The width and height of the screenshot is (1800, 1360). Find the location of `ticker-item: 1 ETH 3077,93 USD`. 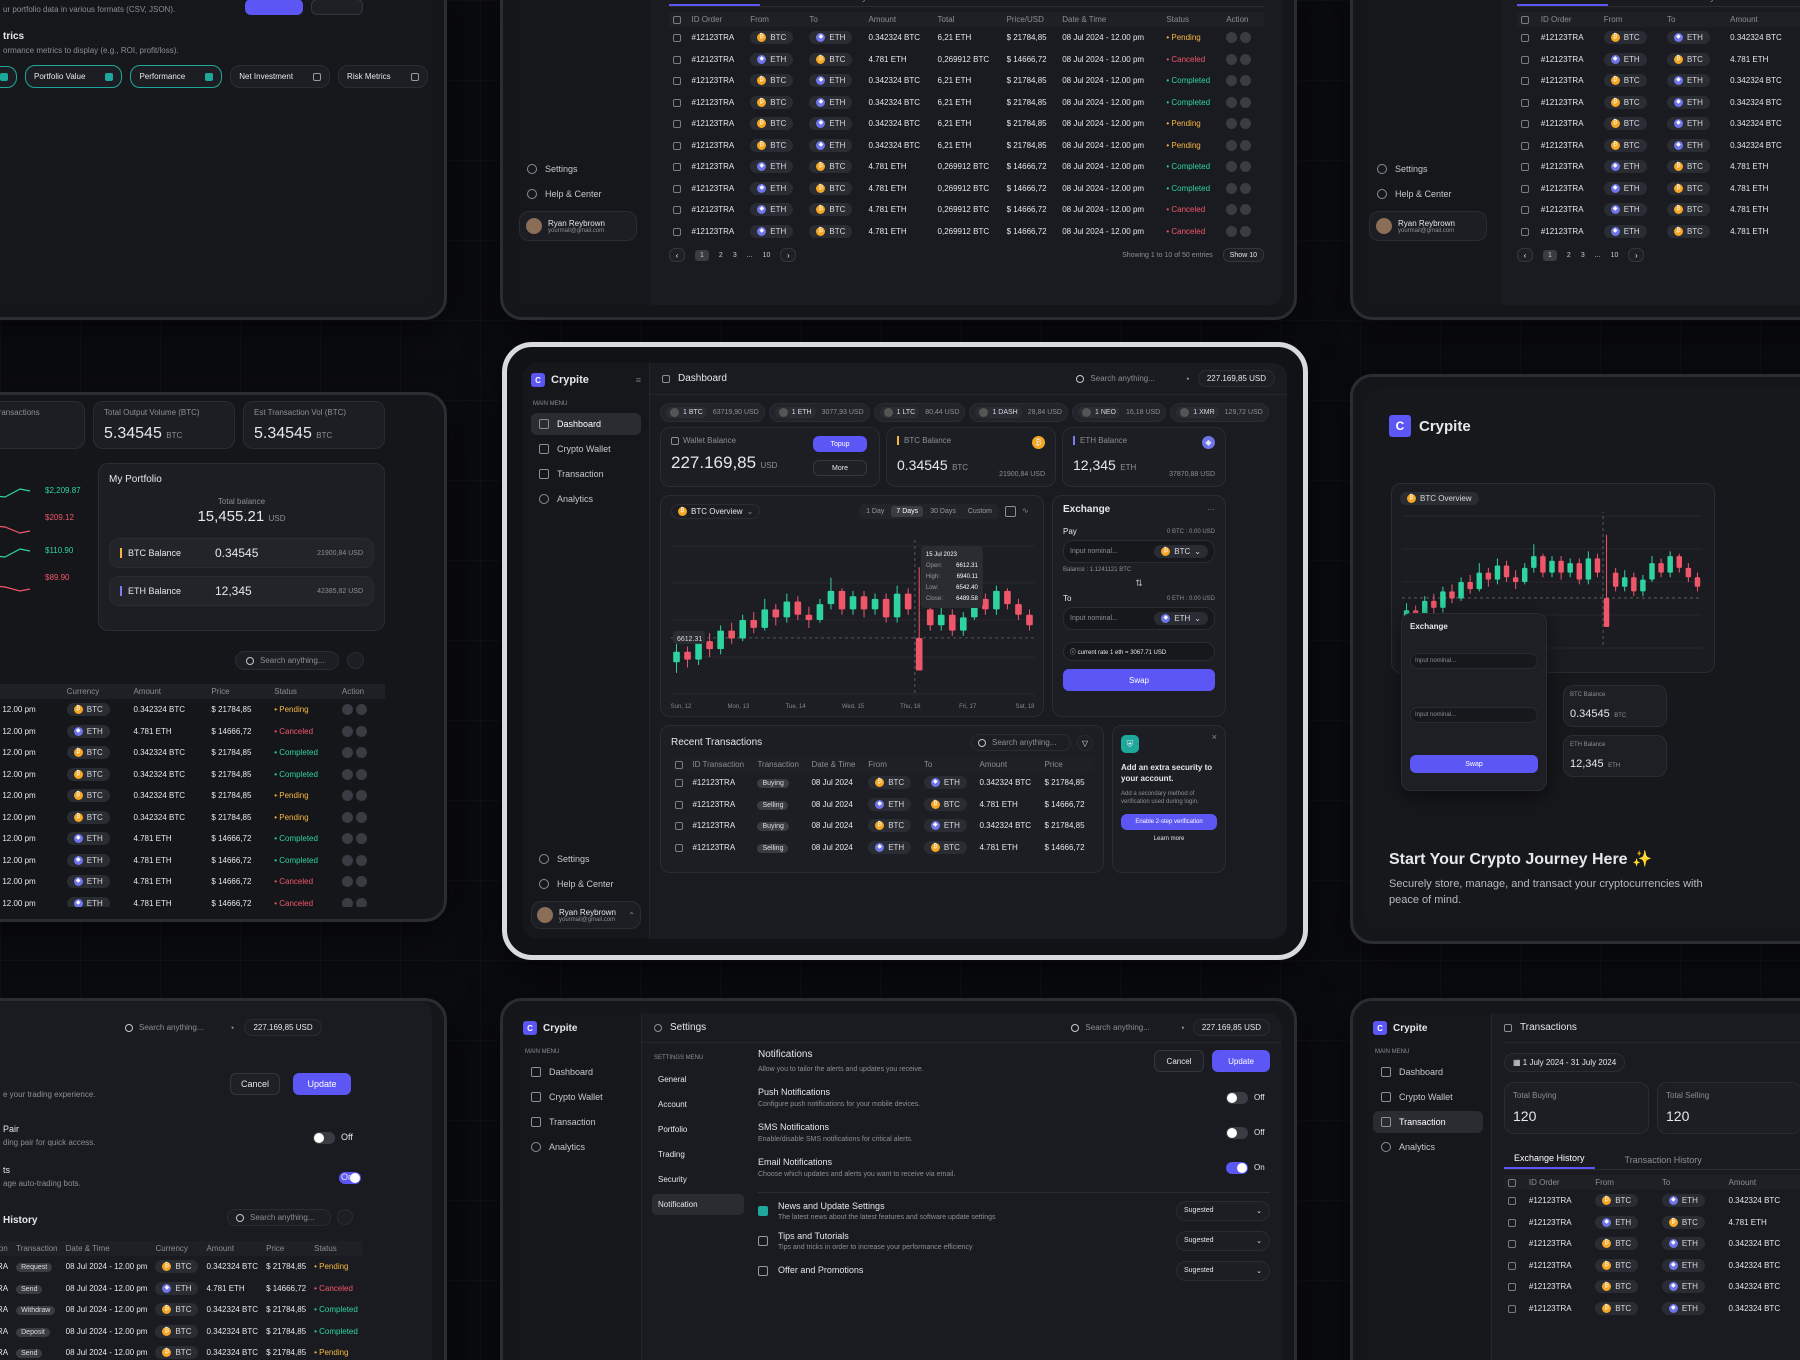

ticker-item: 1 ETH 3077,93 USD is located at coordinates (819, 412).